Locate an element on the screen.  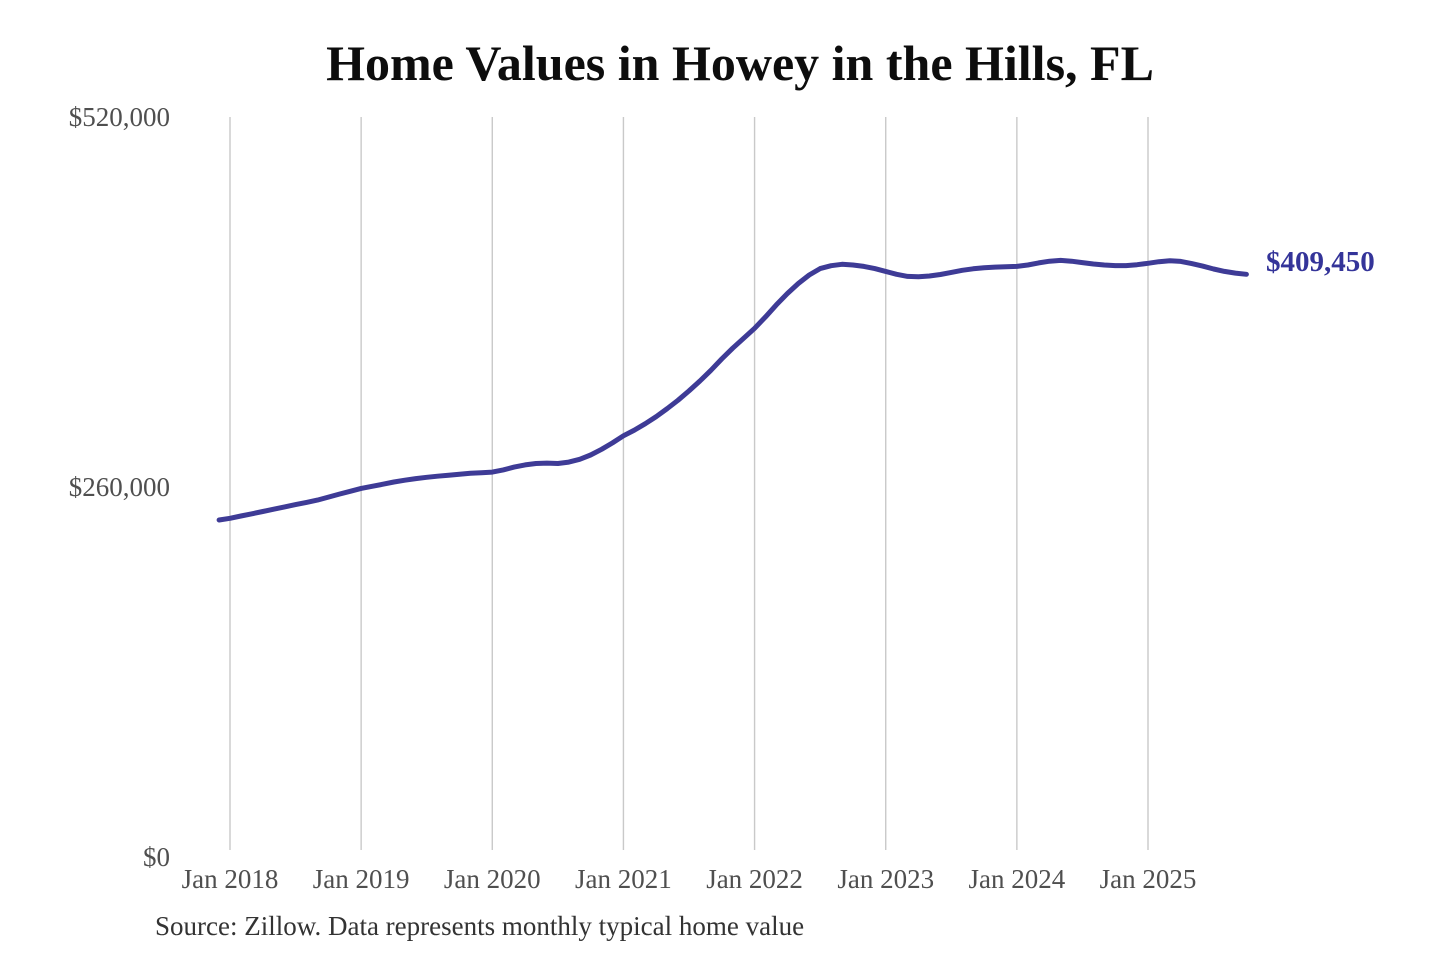
x-axis-label: Jan 2022 is located at coordinates (754, 879).